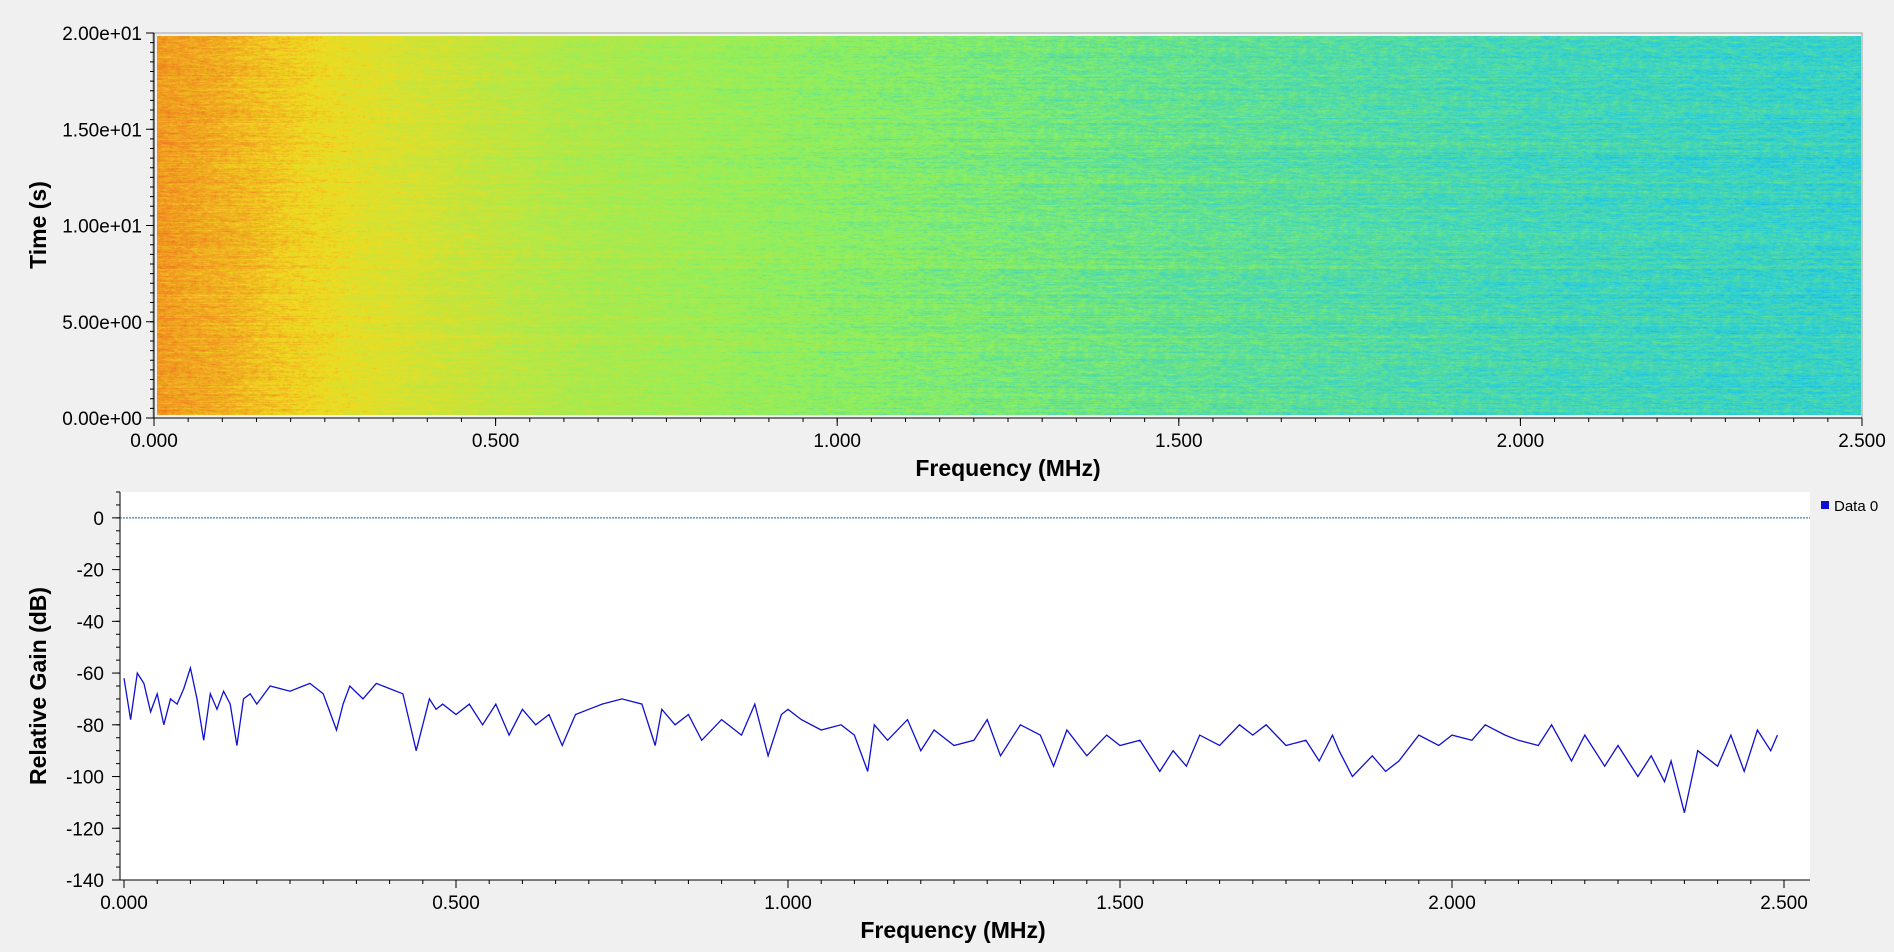  What do you see at coordinates (1179, 441) in the screenshot?
I see `waterfall-x-tick-label: 1.500` at bounding box center [1179, 441].